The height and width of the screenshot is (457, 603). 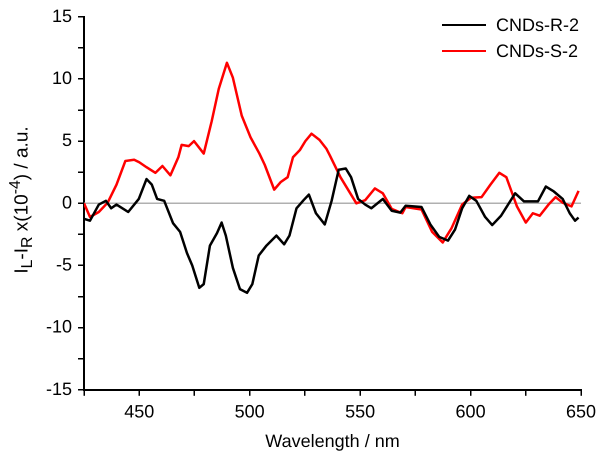 What do you see at coordinates (332, 441) in the screenshot?
I see `x-axis-title: Wavelength / nm` at bounding box center [332, 441].